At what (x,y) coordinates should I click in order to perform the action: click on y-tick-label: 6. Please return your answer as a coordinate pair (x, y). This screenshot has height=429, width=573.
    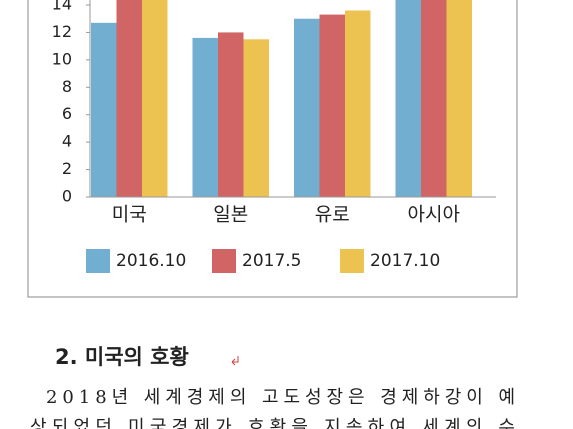
    Looking at the image, I should click on (67, 113).